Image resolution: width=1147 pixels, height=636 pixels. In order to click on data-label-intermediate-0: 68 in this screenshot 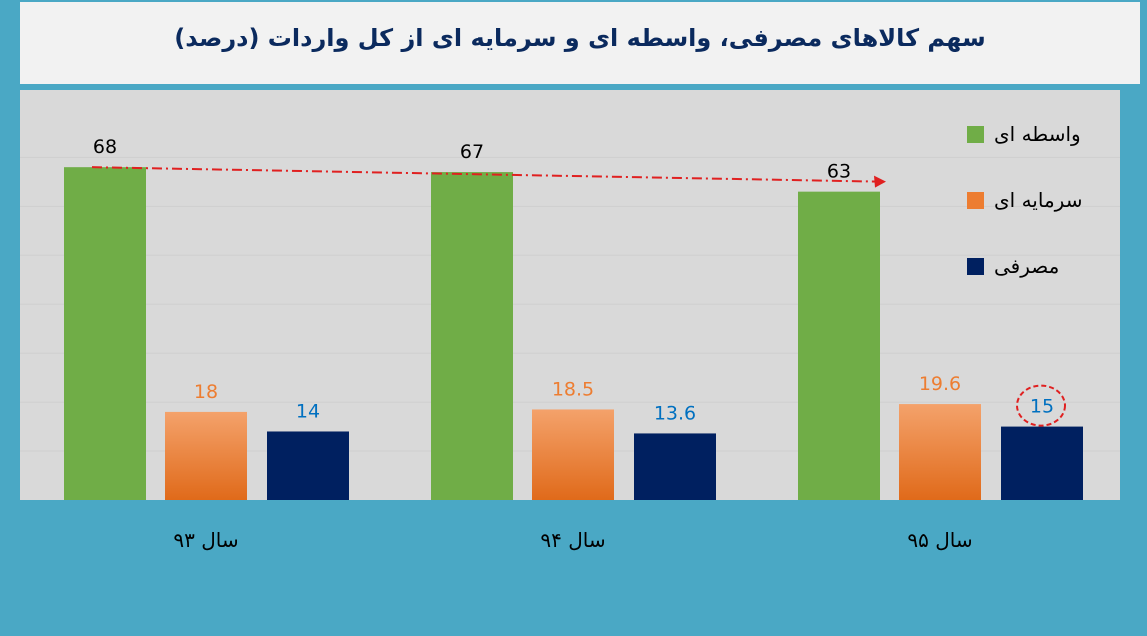, I will do `click(105, 147)`.